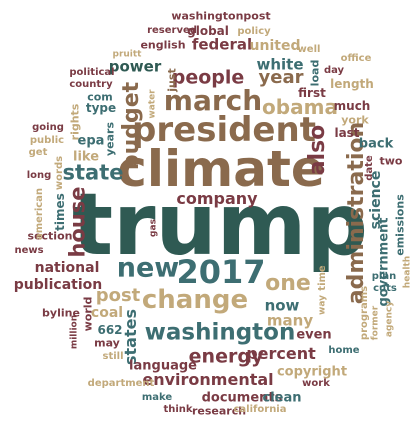  I want to click on word-many: many, so click(290, 320).